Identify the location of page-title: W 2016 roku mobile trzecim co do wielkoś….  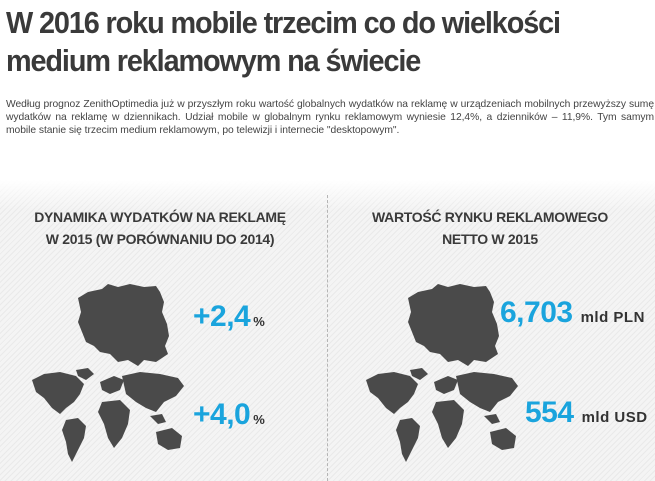
(283, 41).